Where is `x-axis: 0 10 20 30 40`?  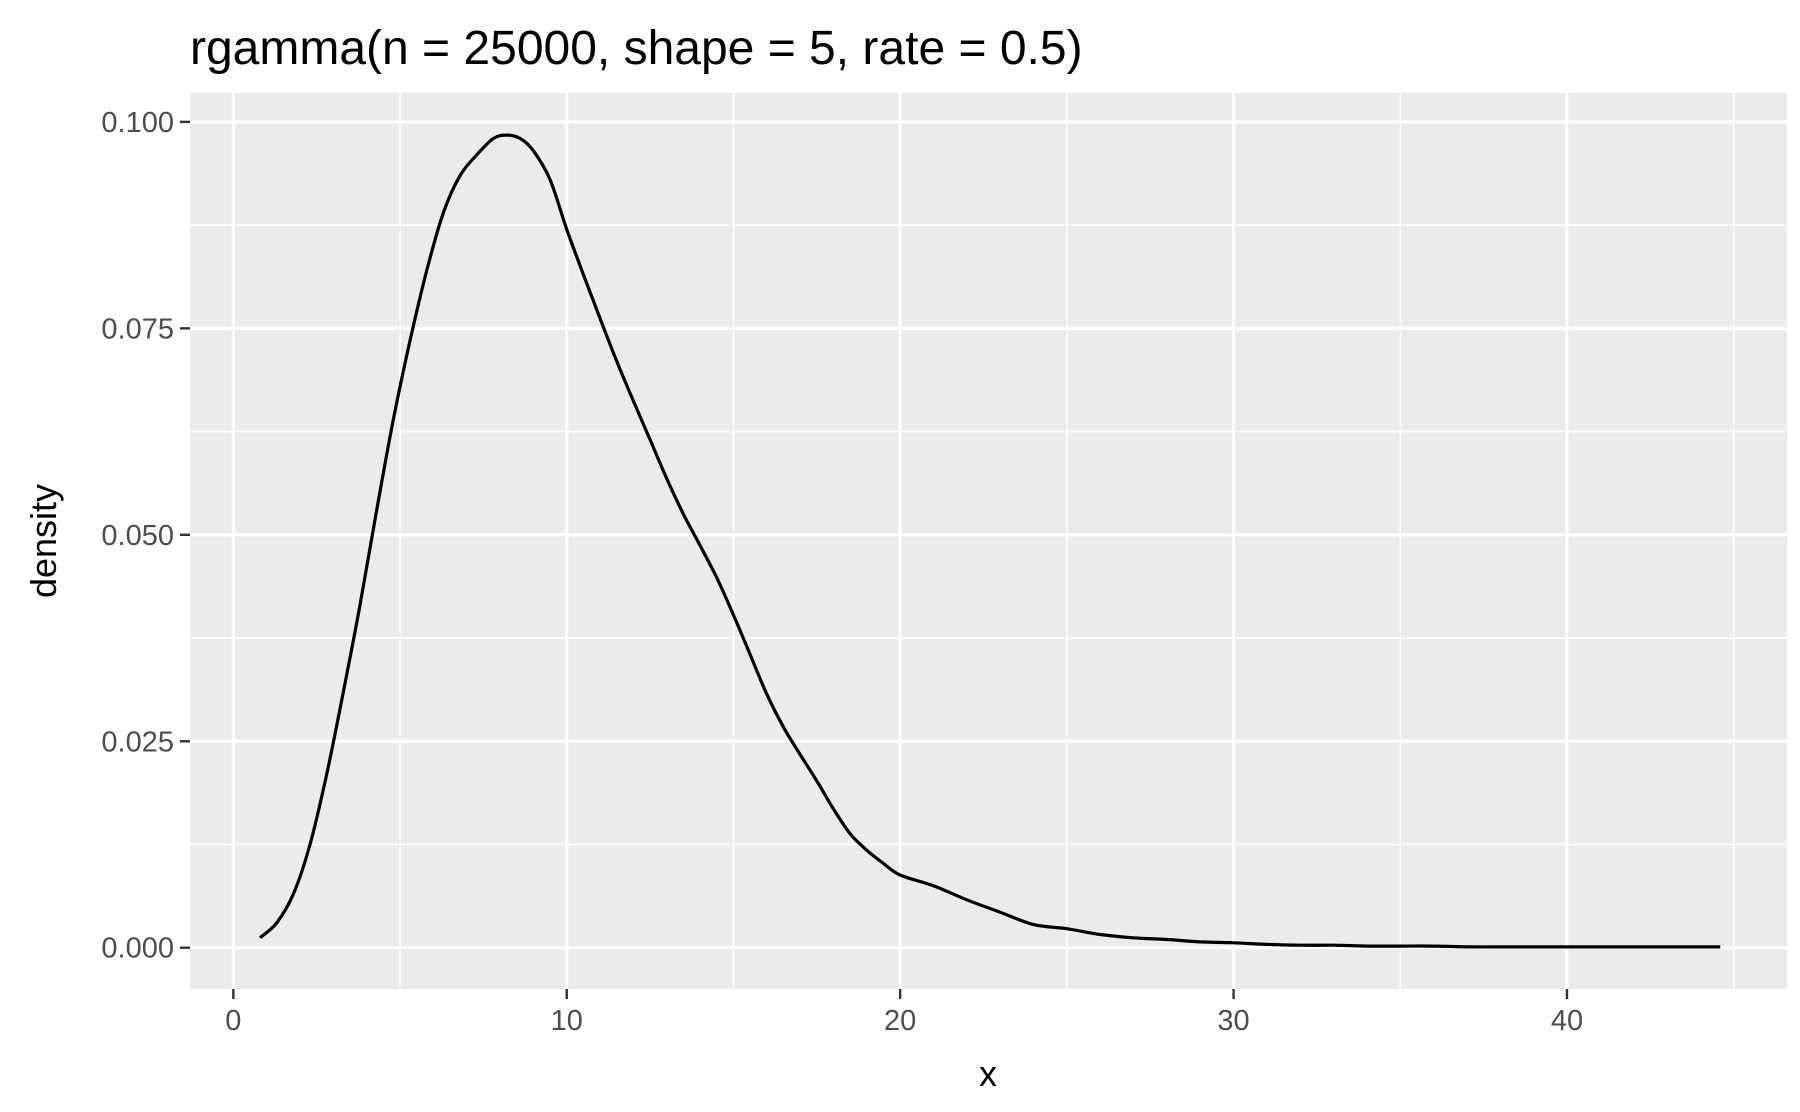 x-axis: 0 10 20 30 40 is located at coordinates (904, 1013).